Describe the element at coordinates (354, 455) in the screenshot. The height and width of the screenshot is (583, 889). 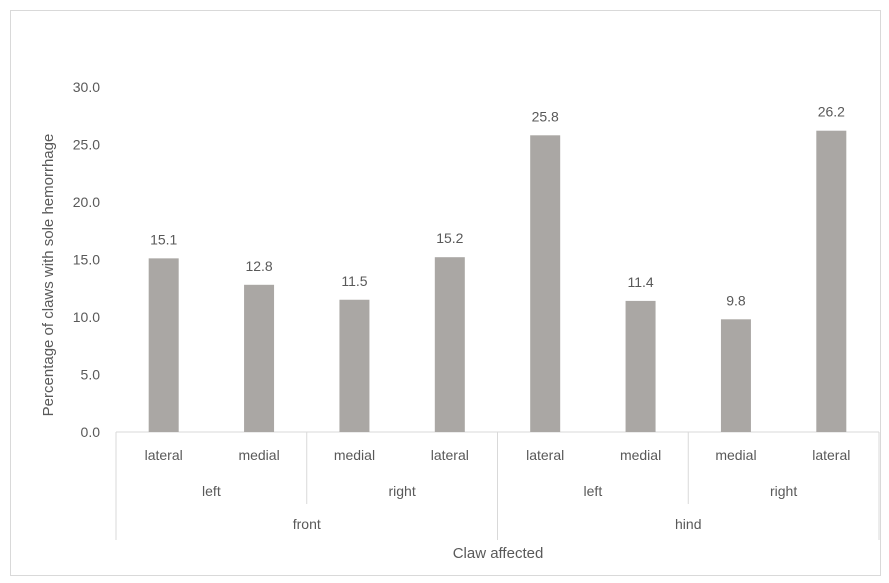
I see `x-tick-label-2: medial` at that location.